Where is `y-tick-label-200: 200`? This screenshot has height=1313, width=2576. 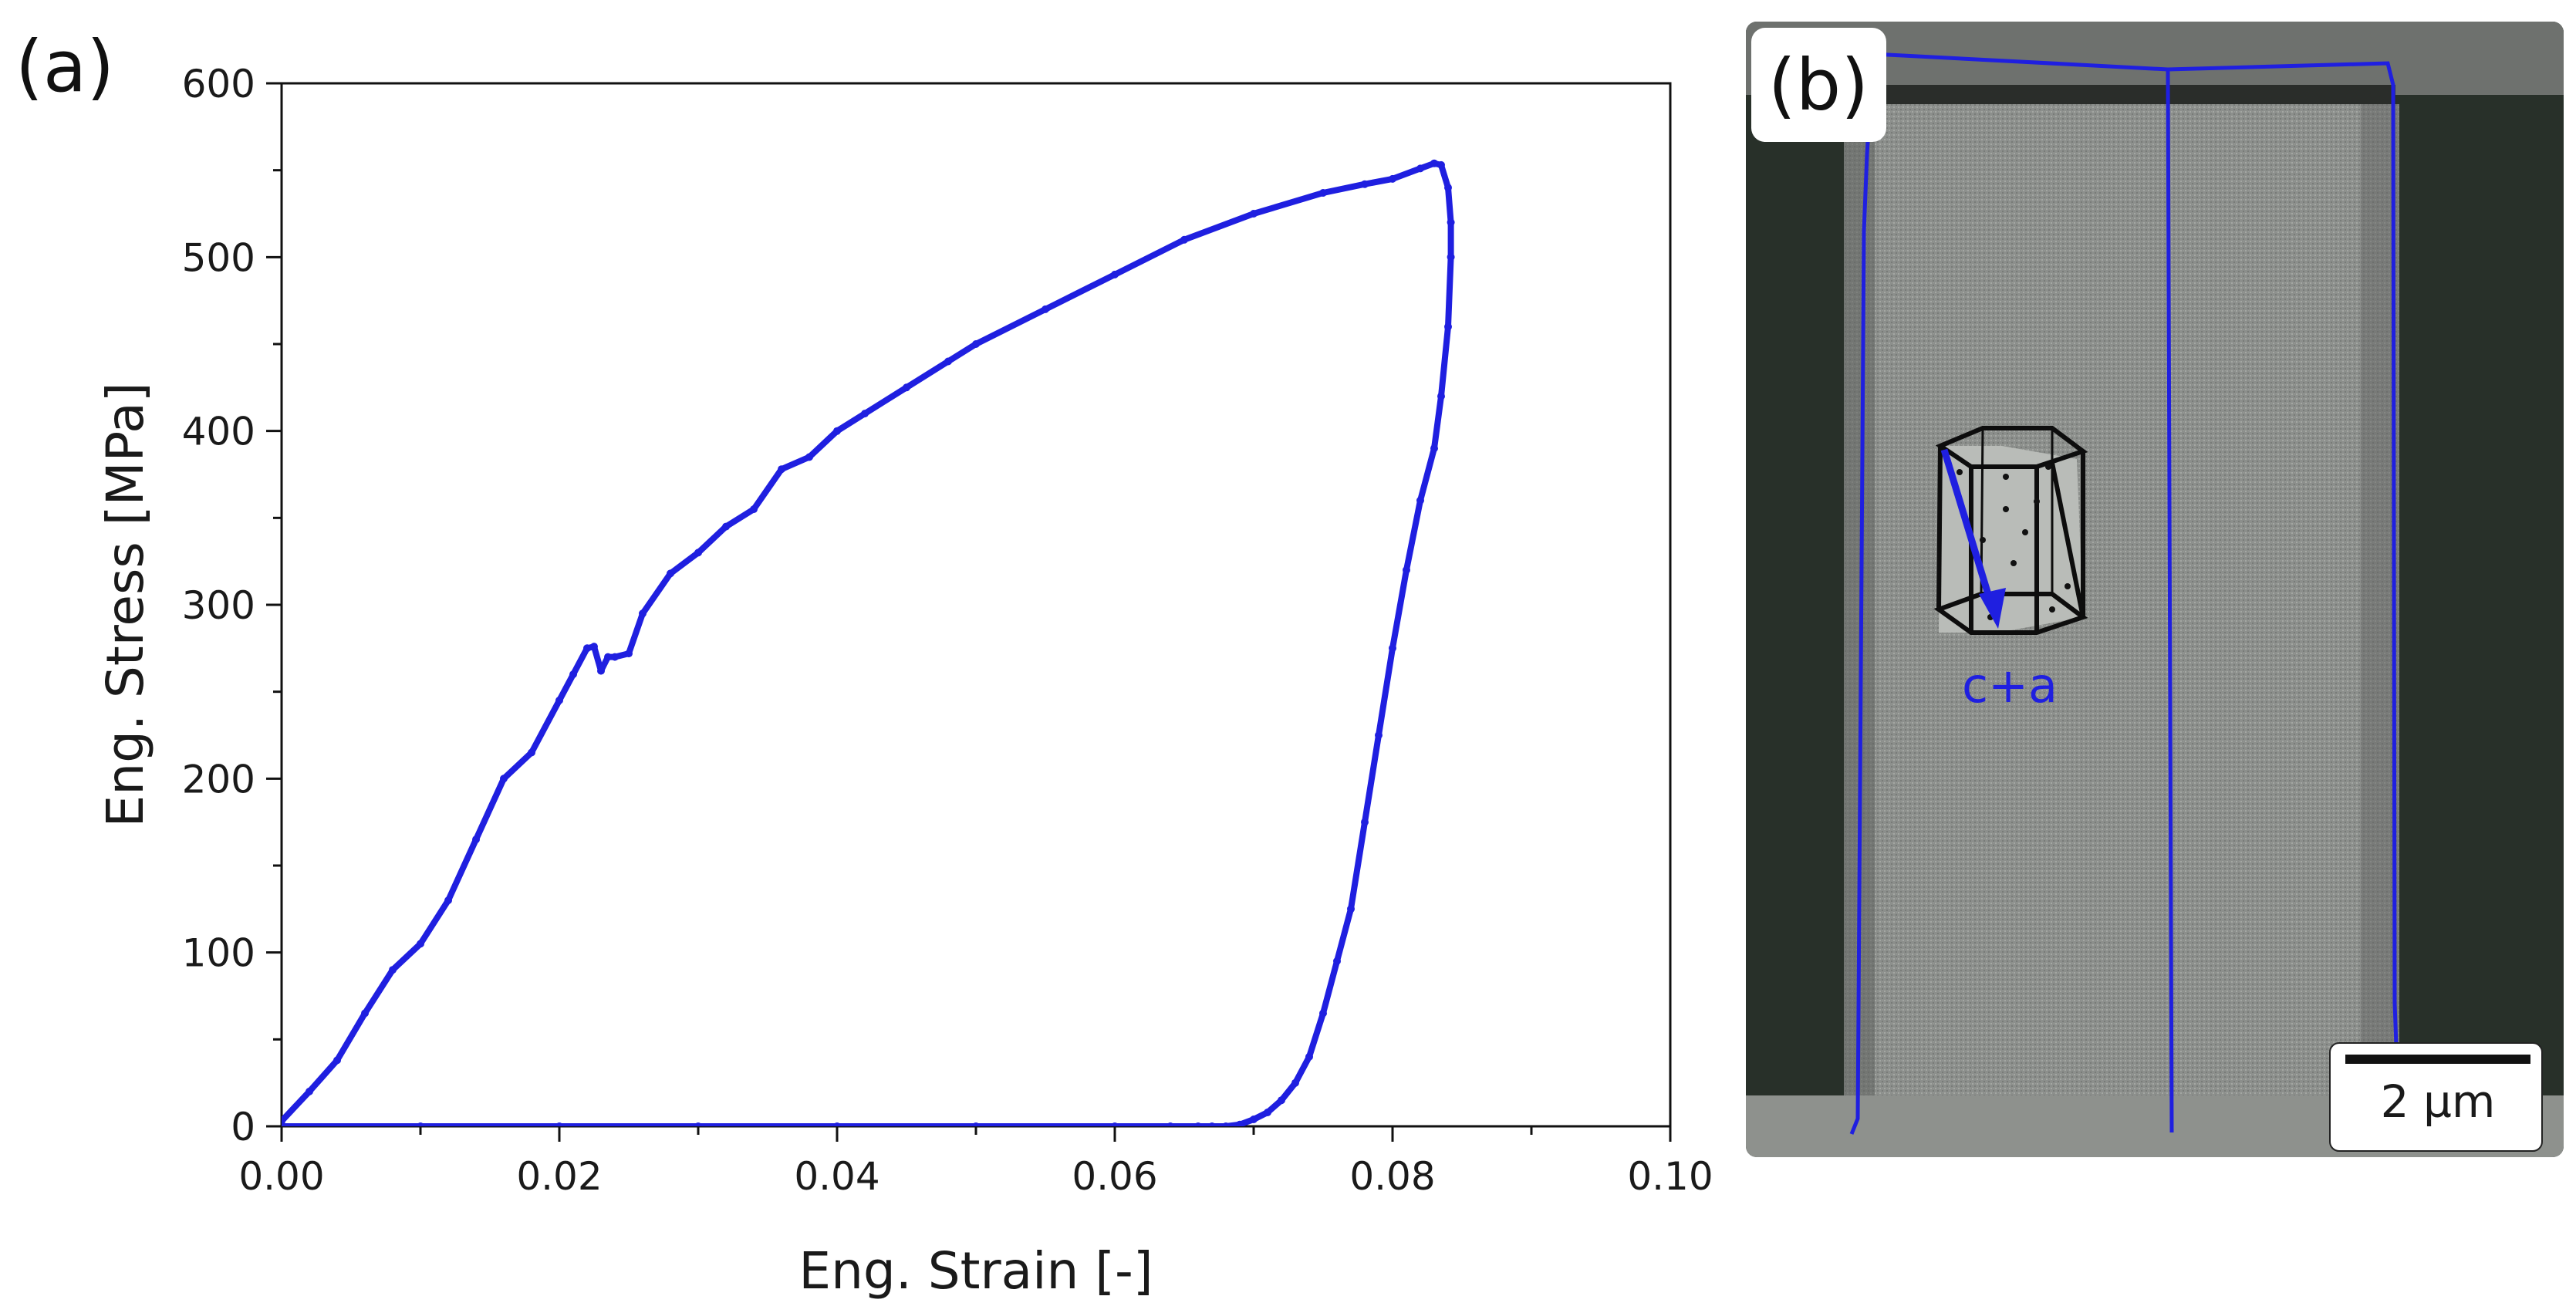
y-tick-label-200: 200 is located at coordinates (218, 779).